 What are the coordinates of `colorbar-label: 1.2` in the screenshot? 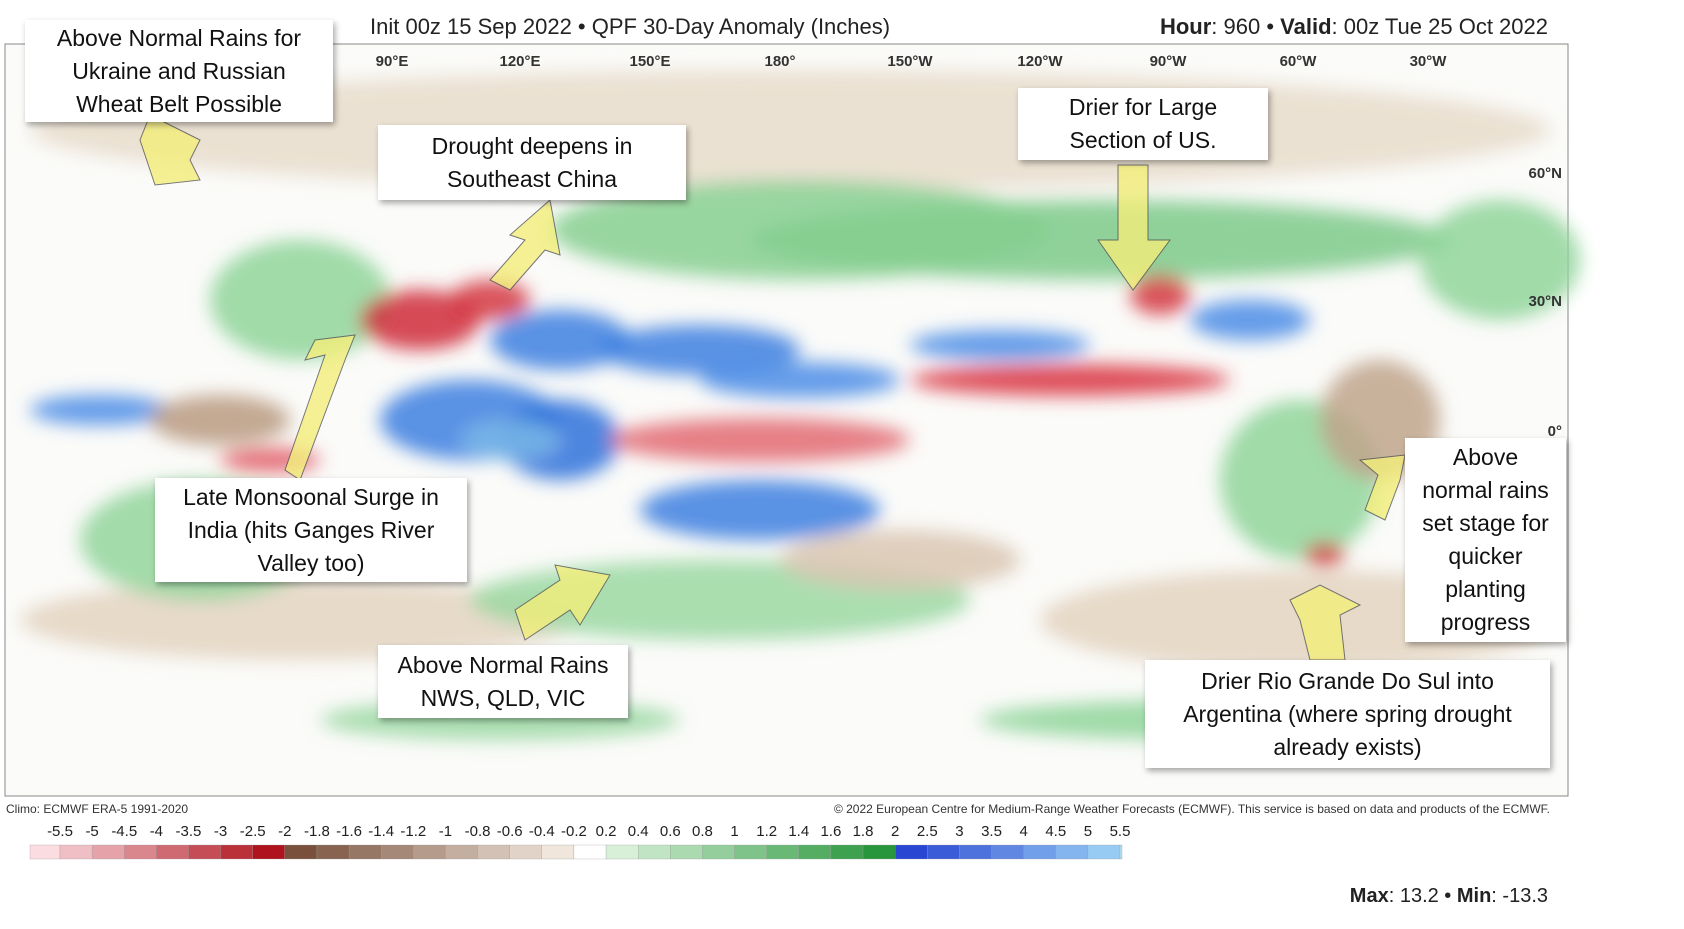 It's located at (766, 831).